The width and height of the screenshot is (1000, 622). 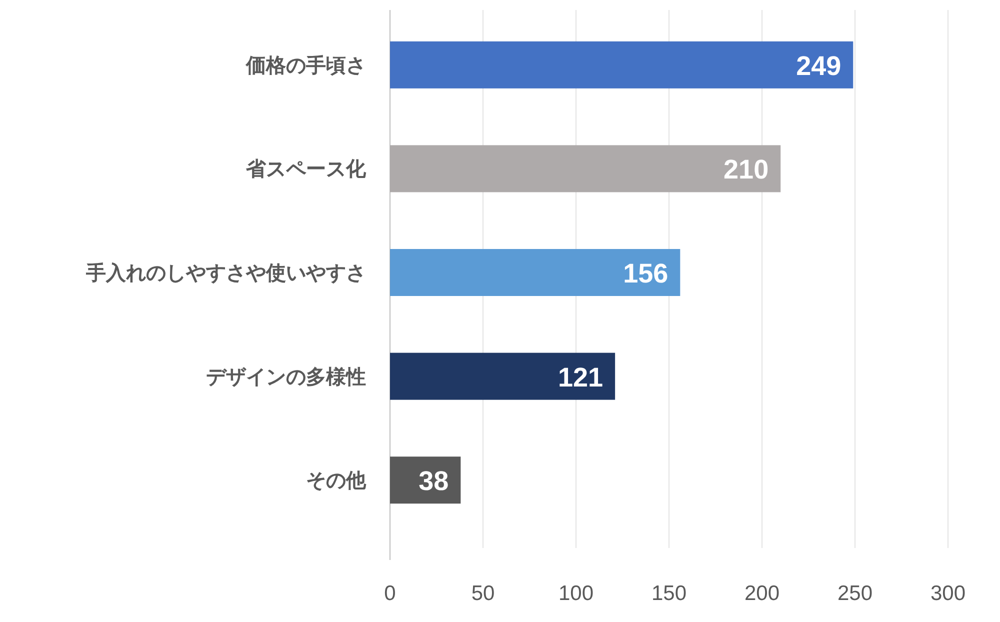 What do you see at coordinates (669, 593) in the screenshot?
I see `x-tick-label: 150` at bounding box center [669, 593].